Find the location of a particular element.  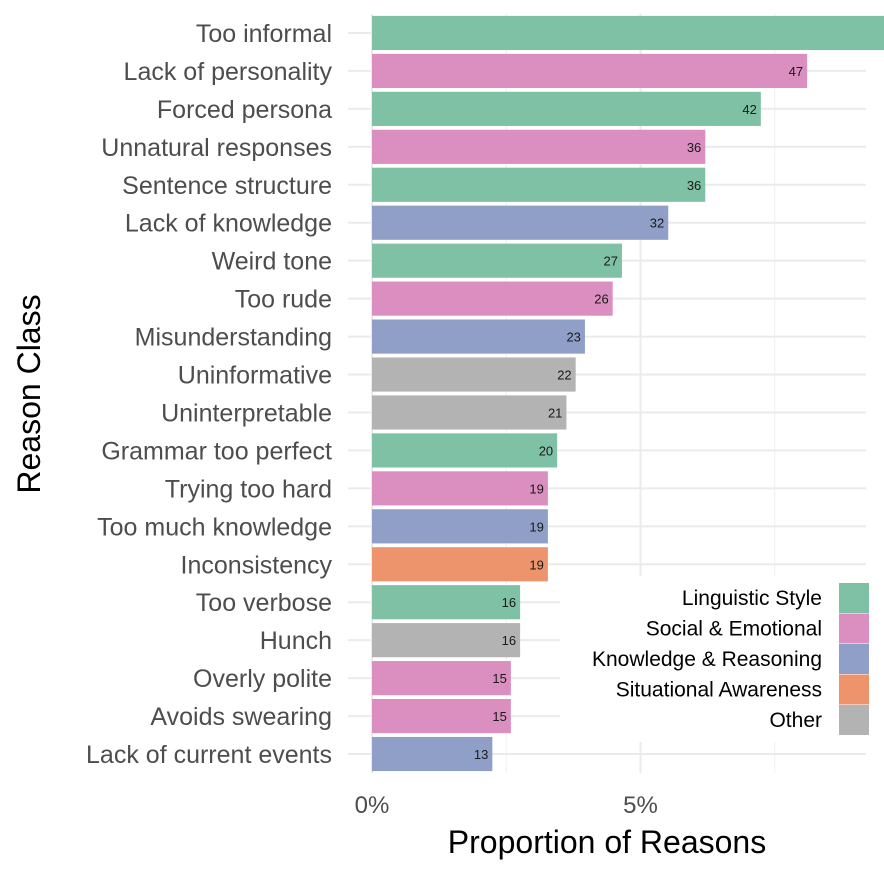

bar-value-label: 21 is located at coordinates (555, 412).